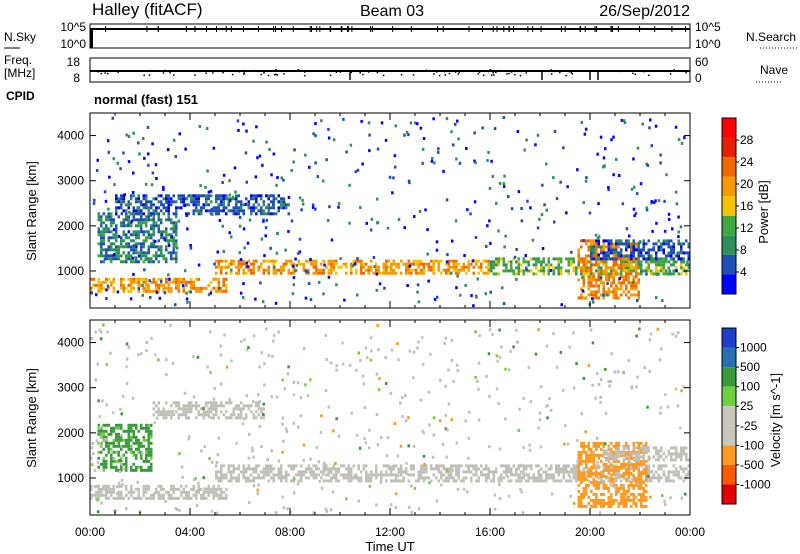 This screenshot has width=800, height=554. Describe the element at coordinates (31, 211) in the screenshot. I see `power-ylabel: Slant Range [km]` at that location.